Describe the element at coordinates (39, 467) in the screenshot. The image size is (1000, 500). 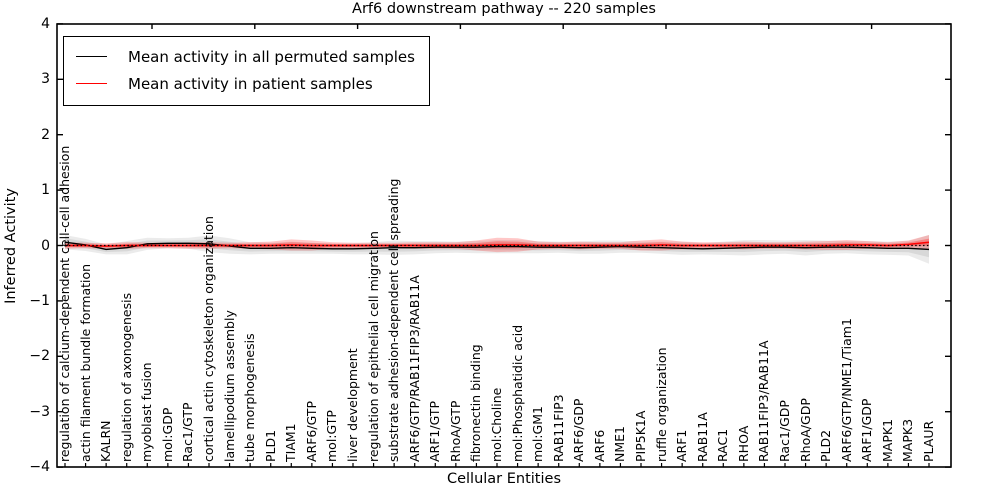
I see `y-tick-label: −4` at that location.